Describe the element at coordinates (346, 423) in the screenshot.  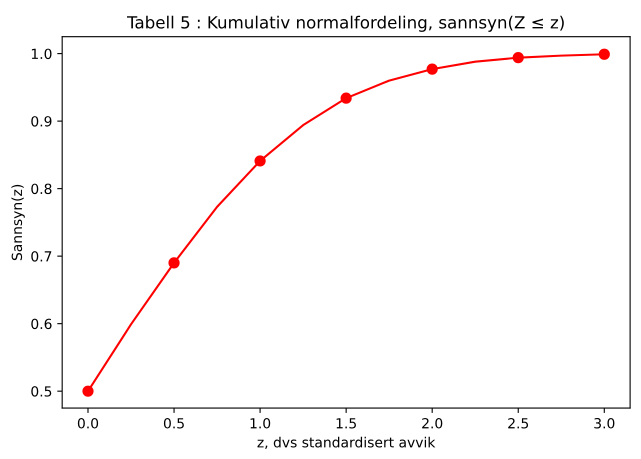
I see `x-tick-label: 1.5` at that location.